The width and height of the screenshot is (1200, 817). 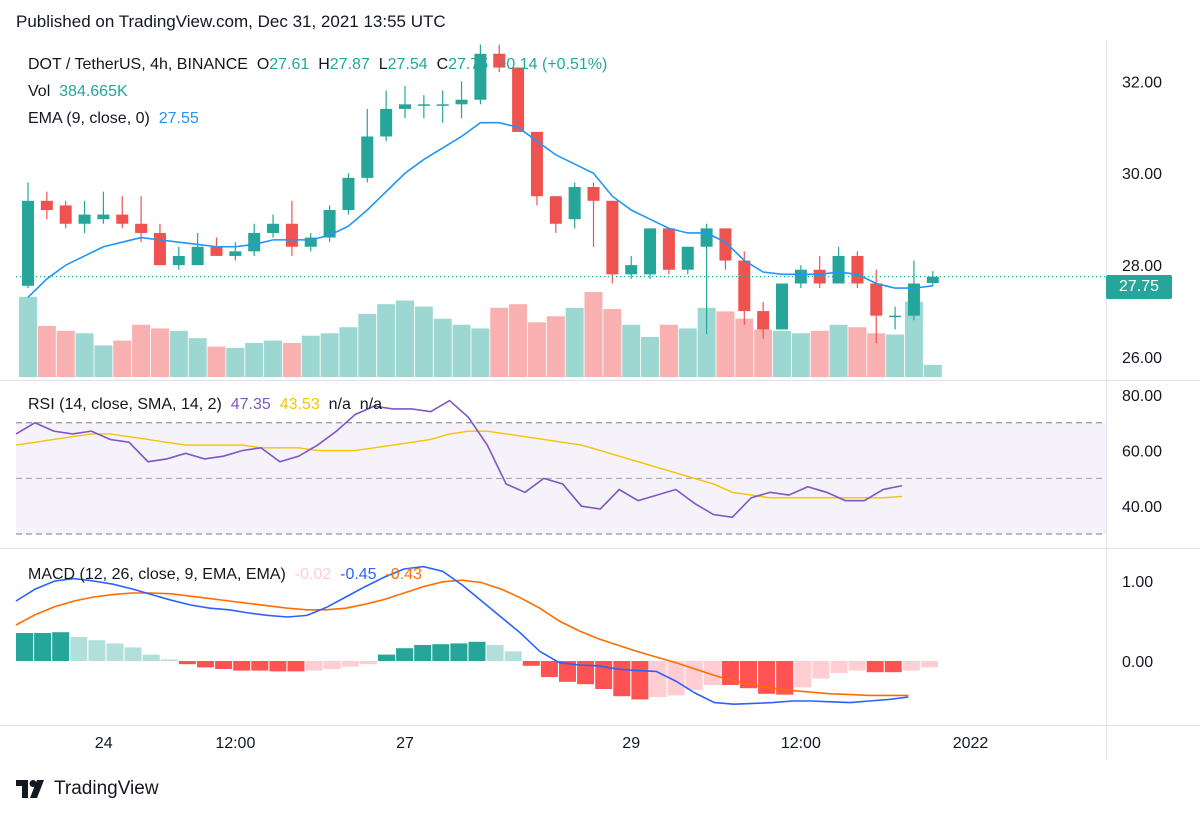 I want to click on time-tick-label: 29, so click(x=631, y=743).